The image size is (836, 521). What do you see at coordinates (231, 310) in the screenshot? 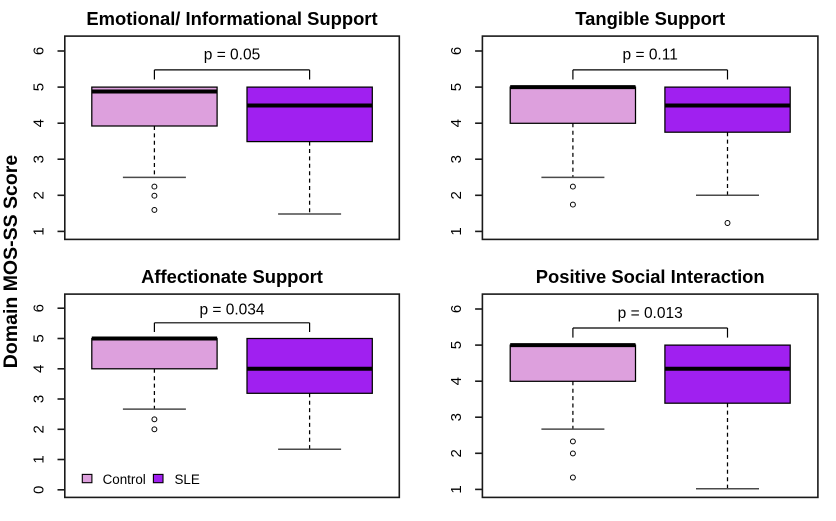
I see `svg-text: p = 0.034` at bounding box center [231, 310].